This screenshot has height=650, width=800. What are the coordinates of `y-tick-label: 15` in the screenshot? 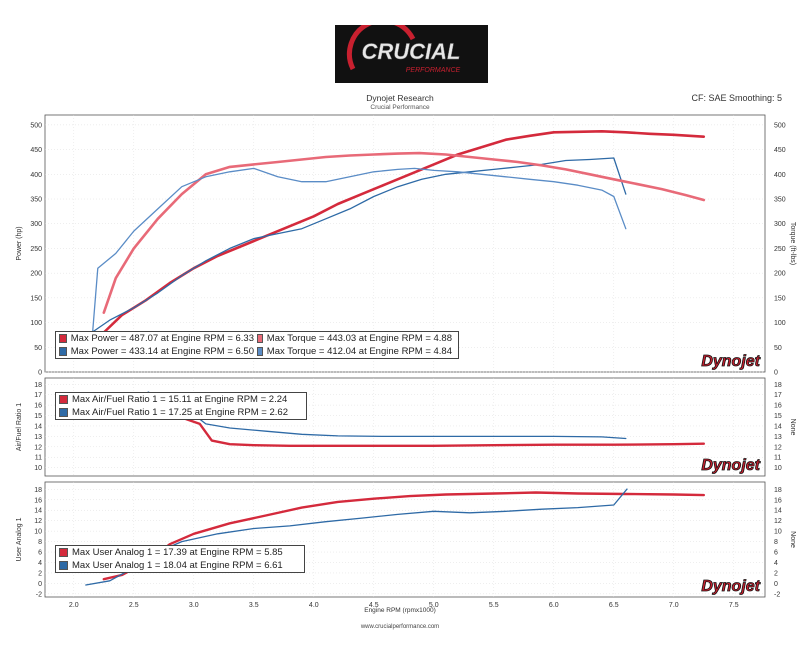 It's located at (38, 416).